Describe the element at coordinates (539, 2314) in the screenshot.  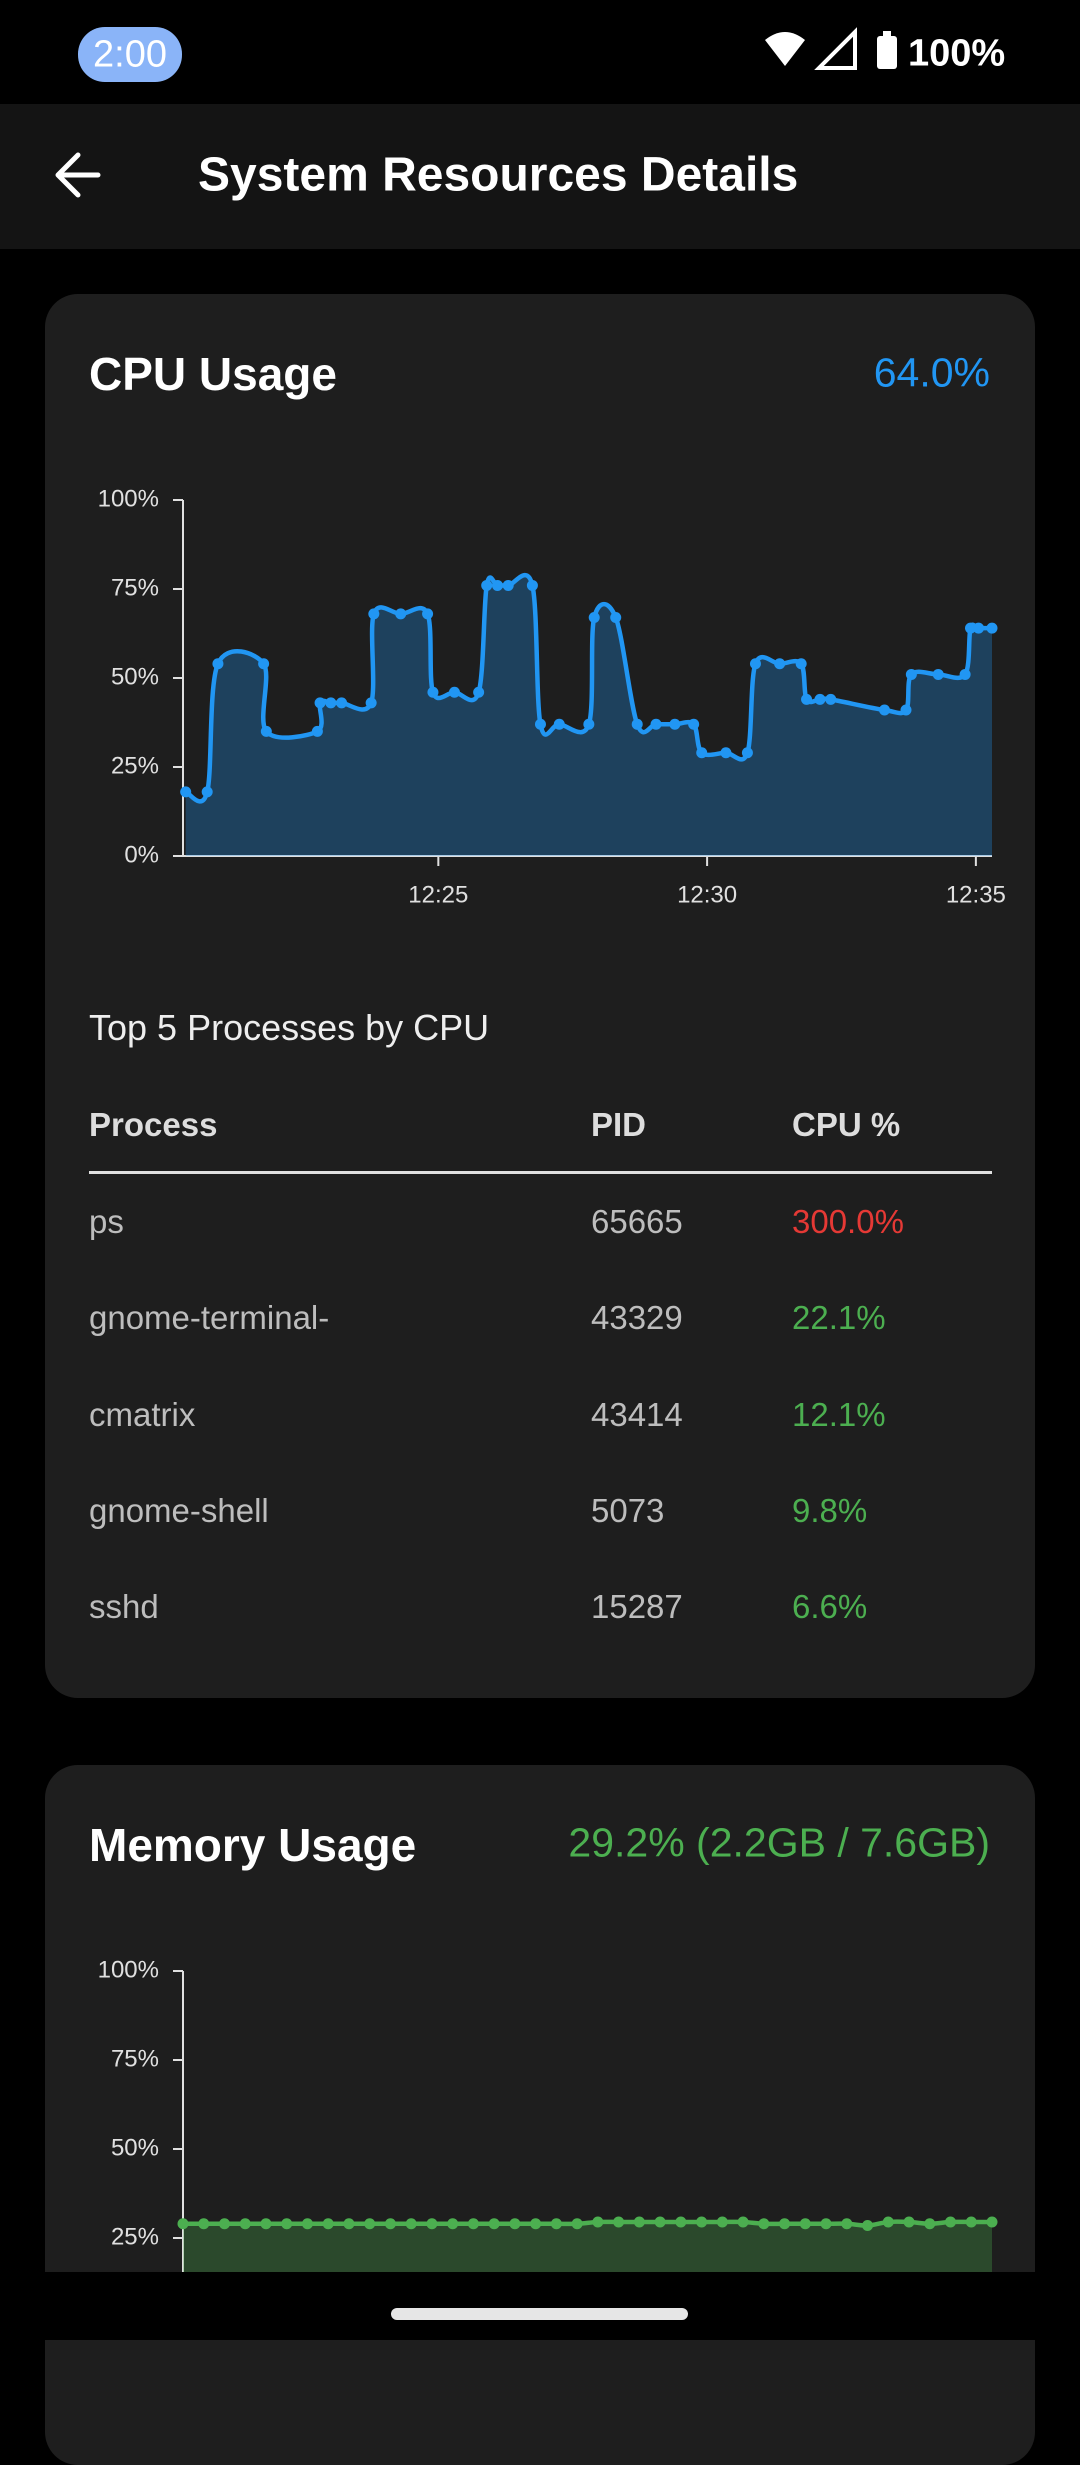
I see `home-indicator` at that location.